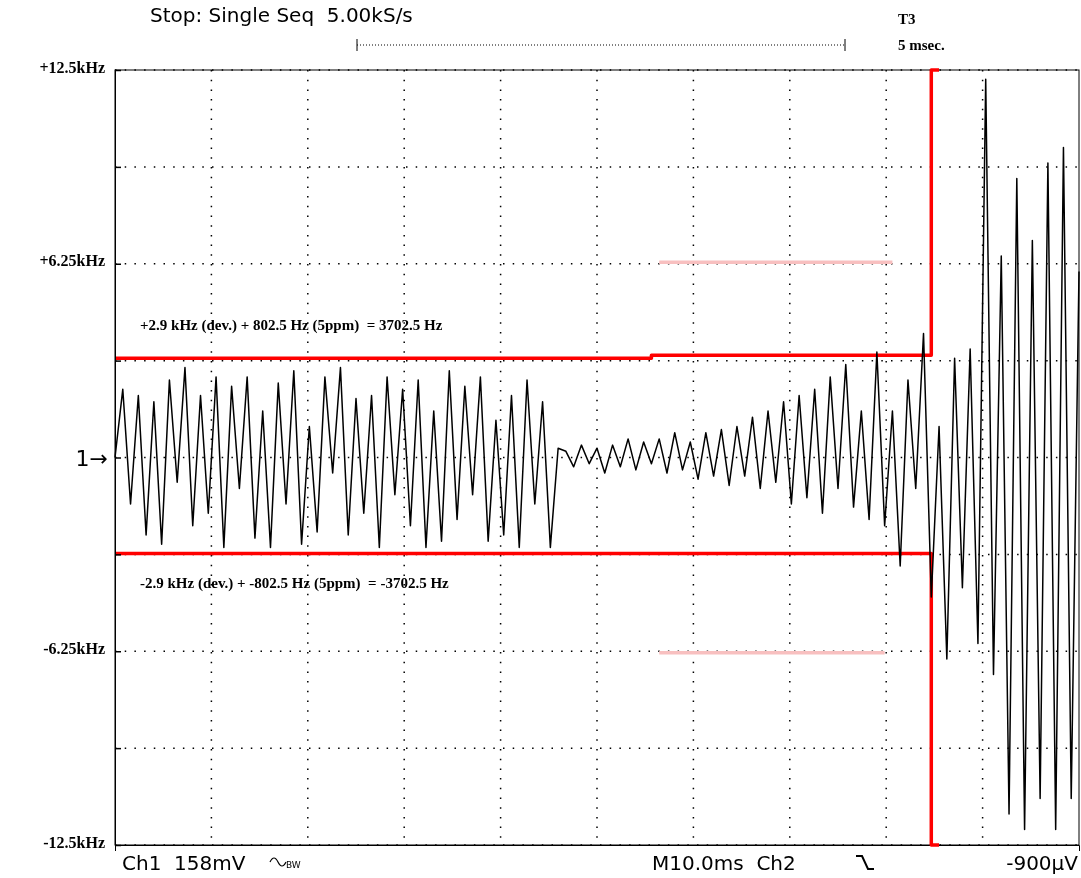  Describe the element at coordinates (184, 863) in the screenshot. I see `text: Ch1 158mV` at that location.